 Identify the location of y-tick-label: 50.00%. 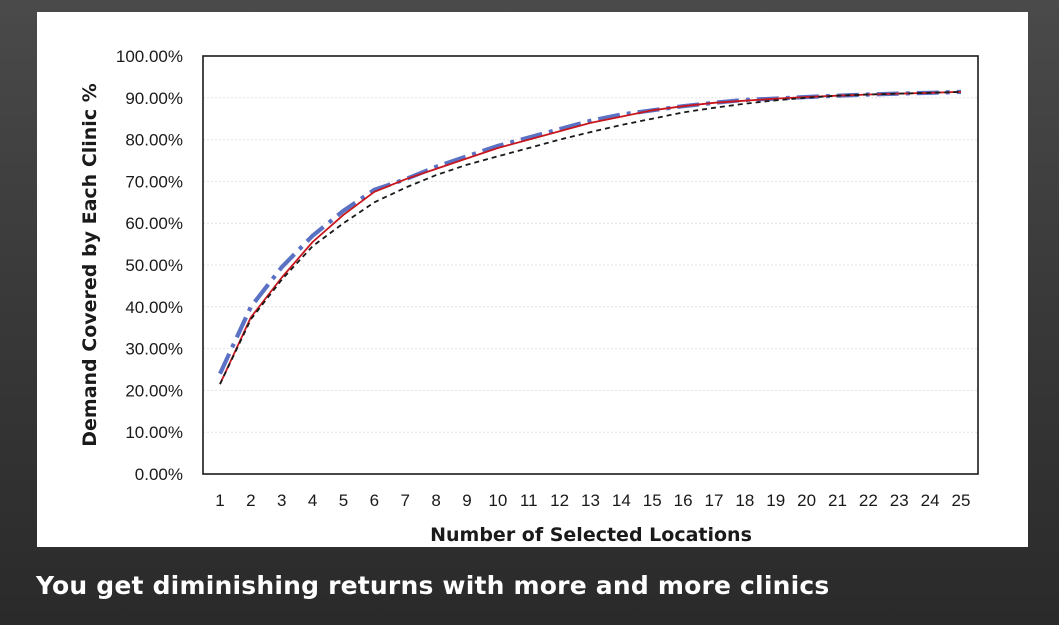
(154, 265).